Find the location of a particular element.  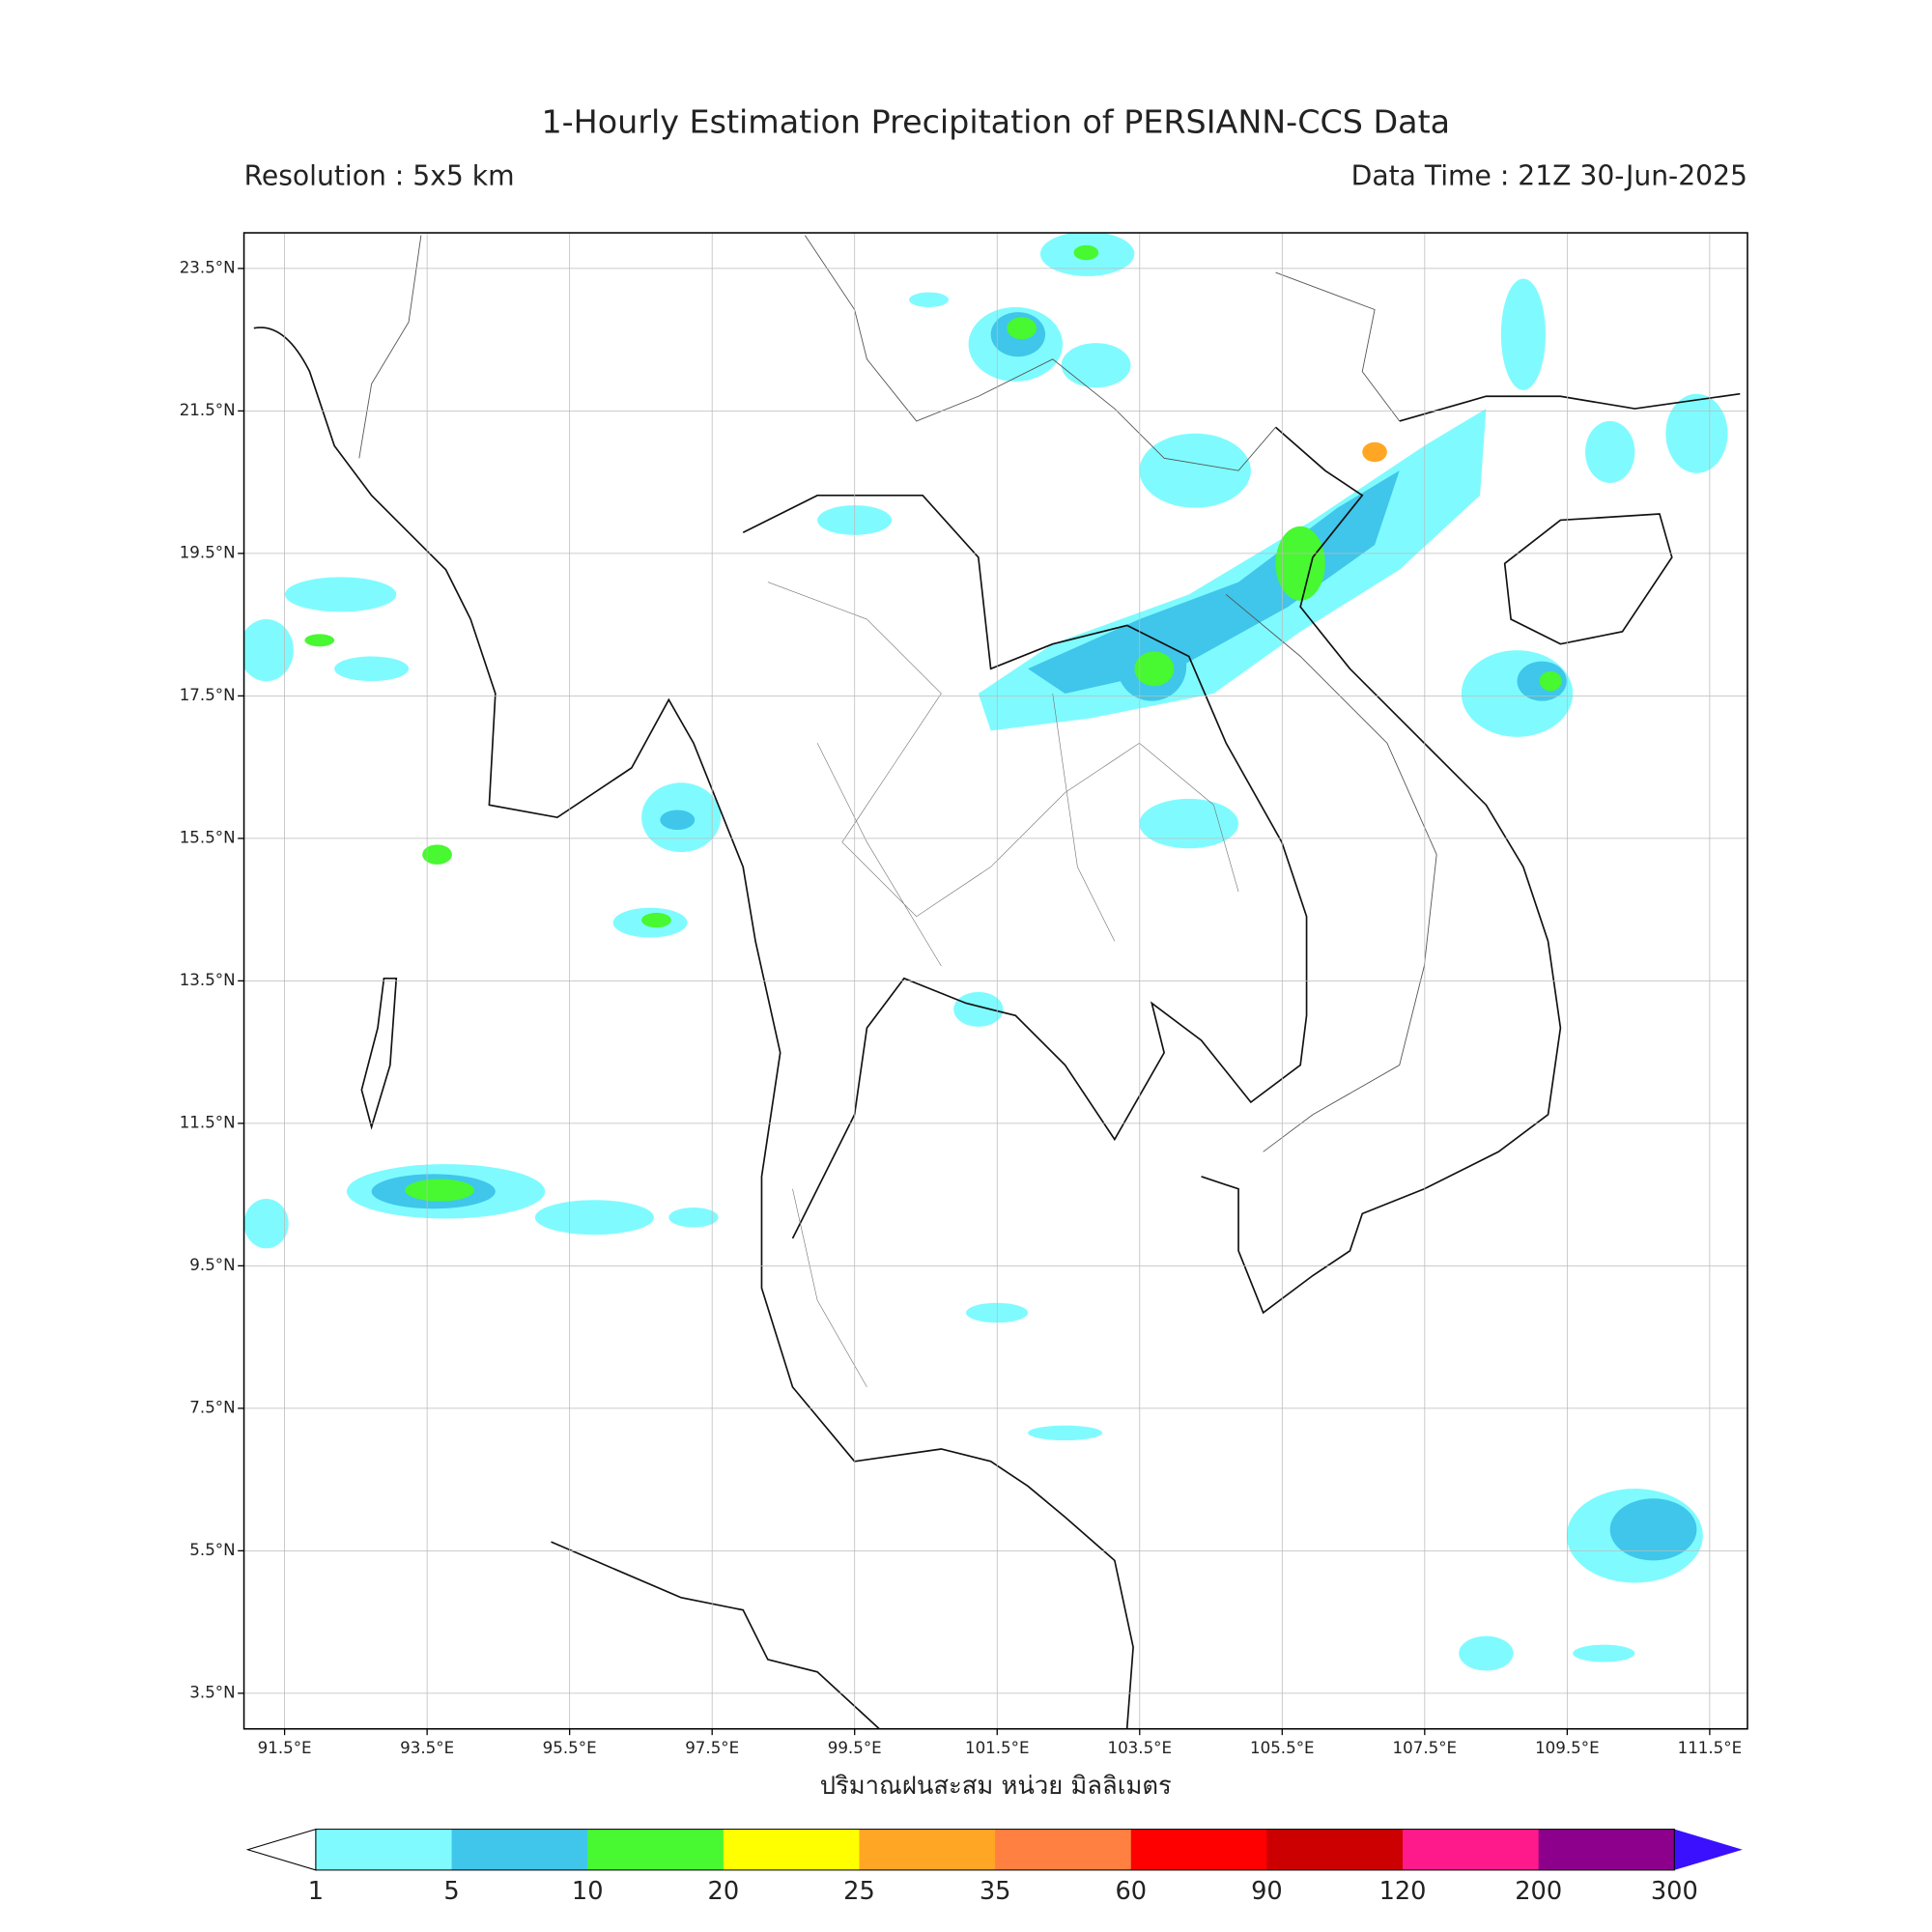

colorbar-label: 200 is located at coordinates (1538, 1891).